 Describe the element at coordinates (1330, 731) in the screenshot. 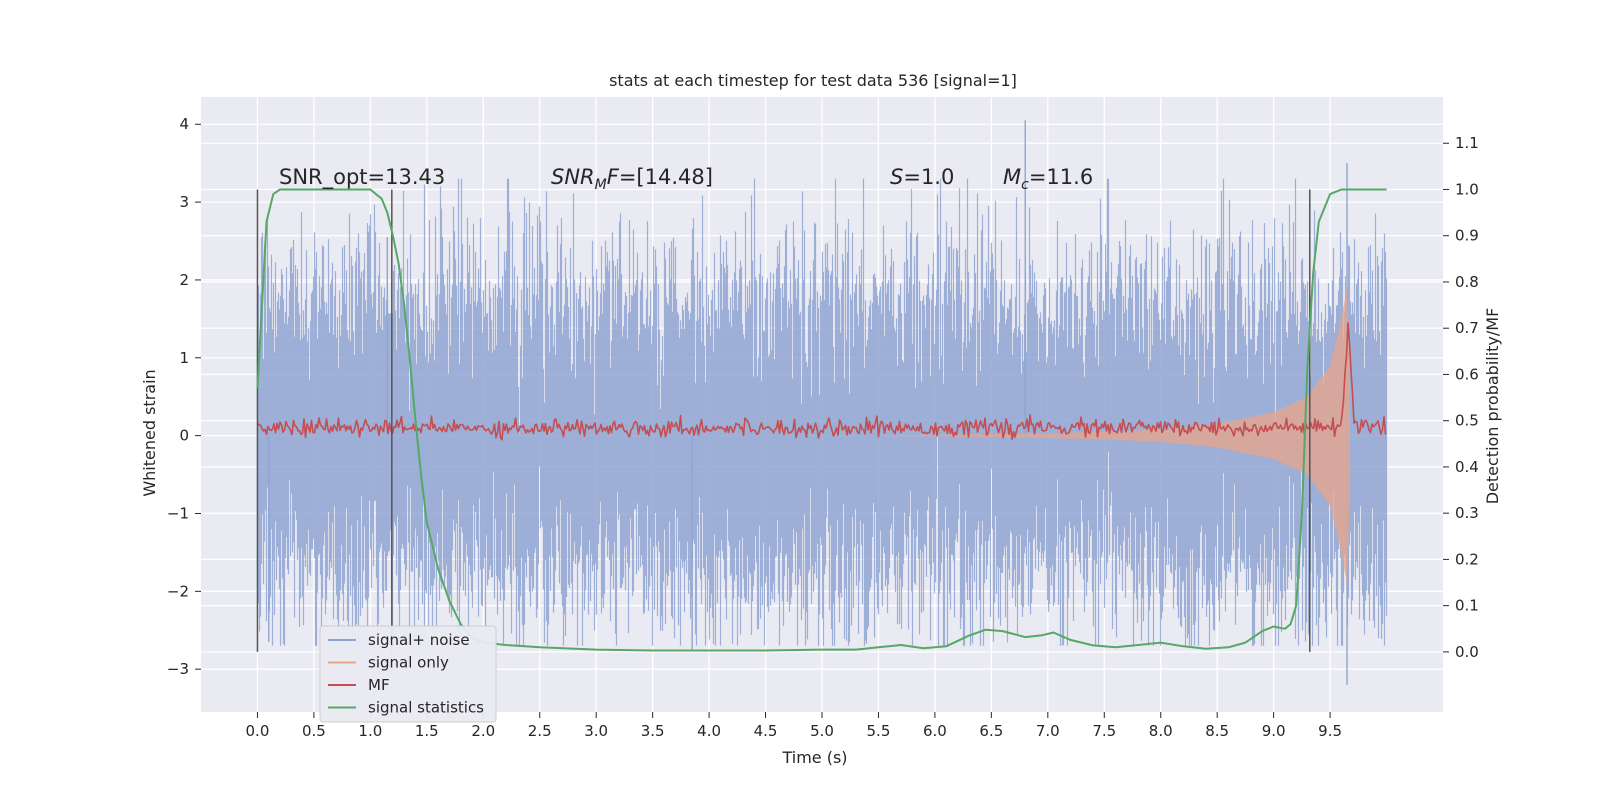

I see `x-tick-label-19: 9.5` at that location.